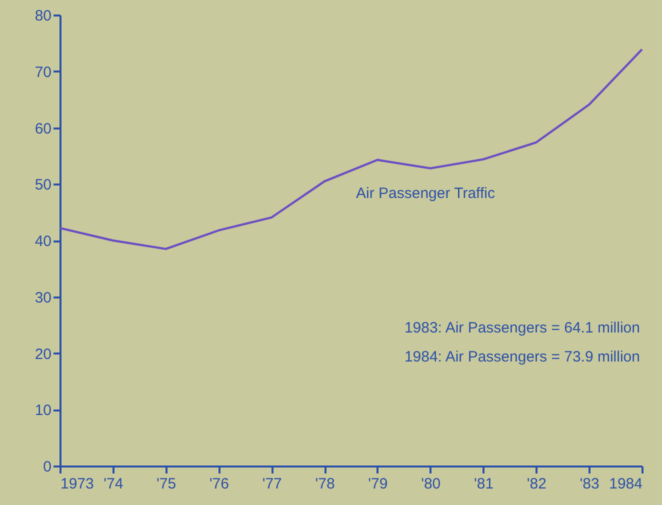 Image resolution: width=662 pixels, height=505 pixels. I want to click on x-tick-label: 1984, so click(625, 484).